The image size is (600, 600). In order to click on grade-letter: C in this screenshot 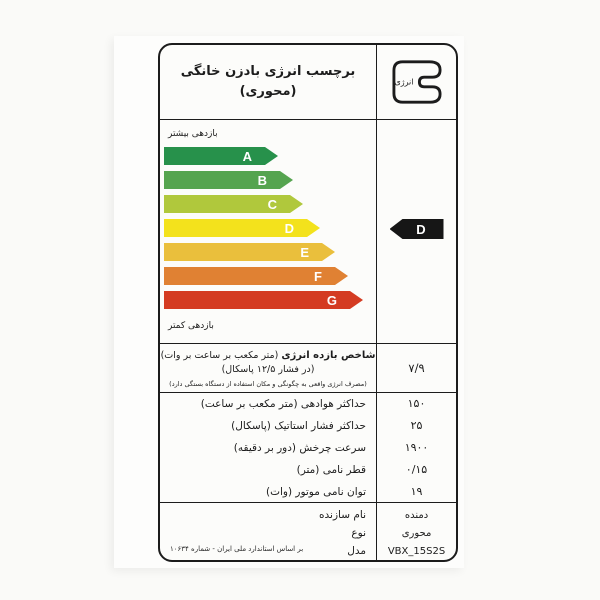, I will do `click(272, 204)`.